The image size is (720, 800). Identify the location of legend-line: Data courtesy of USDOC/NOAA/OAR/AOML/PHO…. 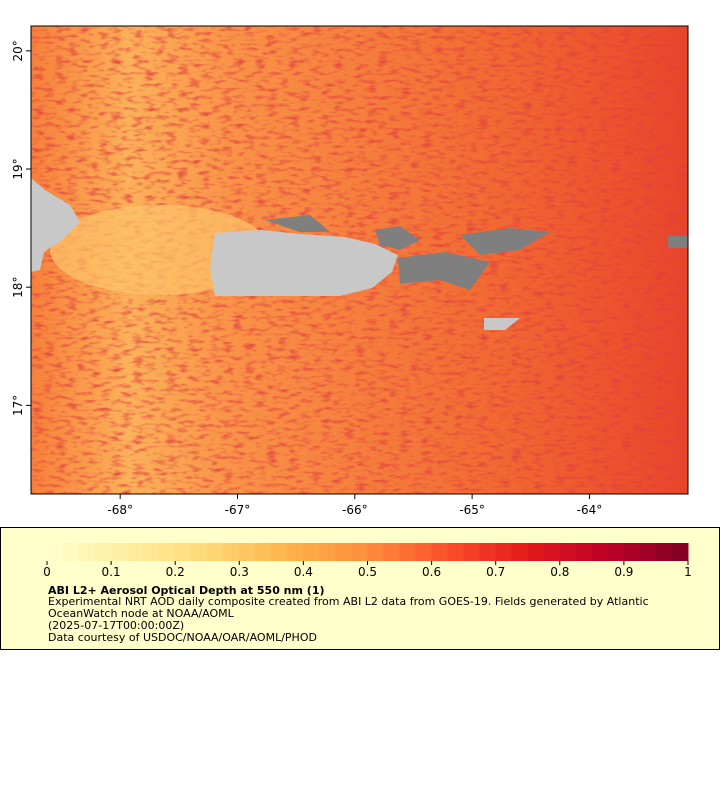
(182, 637).